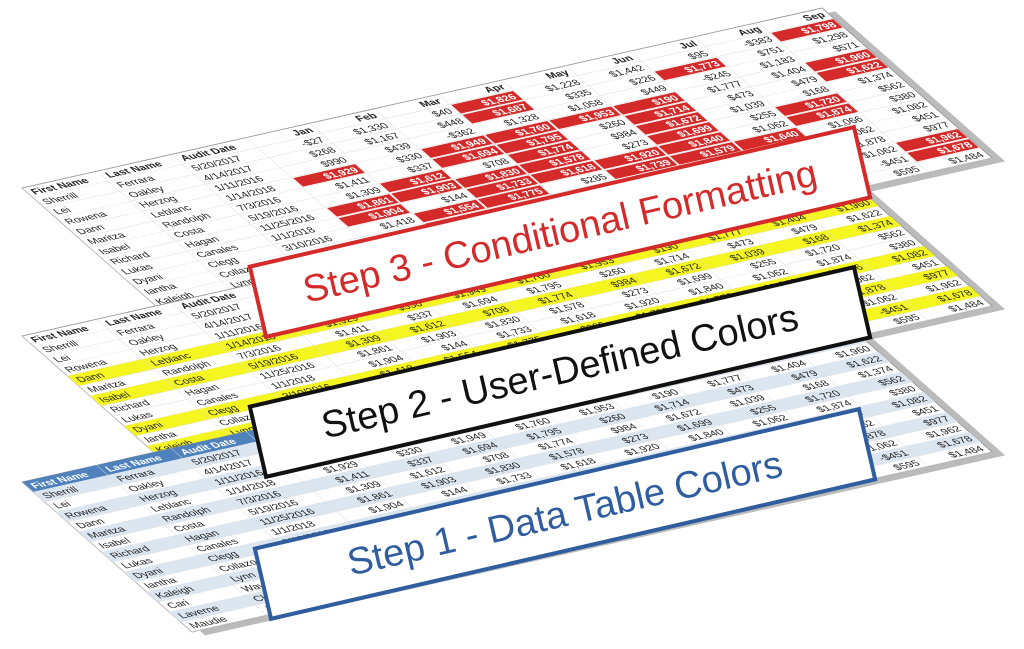 This screenshot has width=1024, height=649. Describe the element at coordinates (442, 113) in the screenshot. I see `cell-text: $40` at that location.